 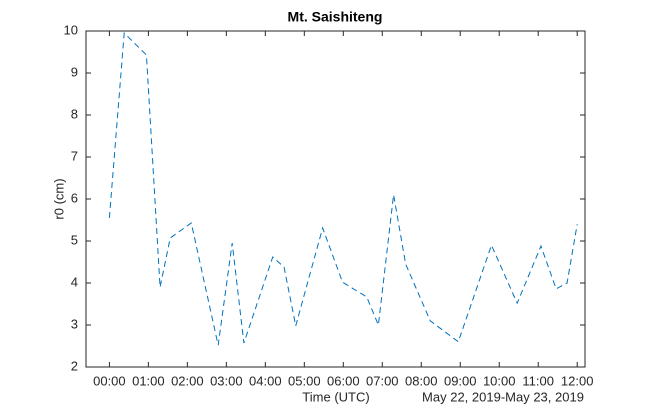 What do you see at coordinates (74, 281) in the screenshot?
I see `y-tick-label: 4` at bounding box center [74, 281].